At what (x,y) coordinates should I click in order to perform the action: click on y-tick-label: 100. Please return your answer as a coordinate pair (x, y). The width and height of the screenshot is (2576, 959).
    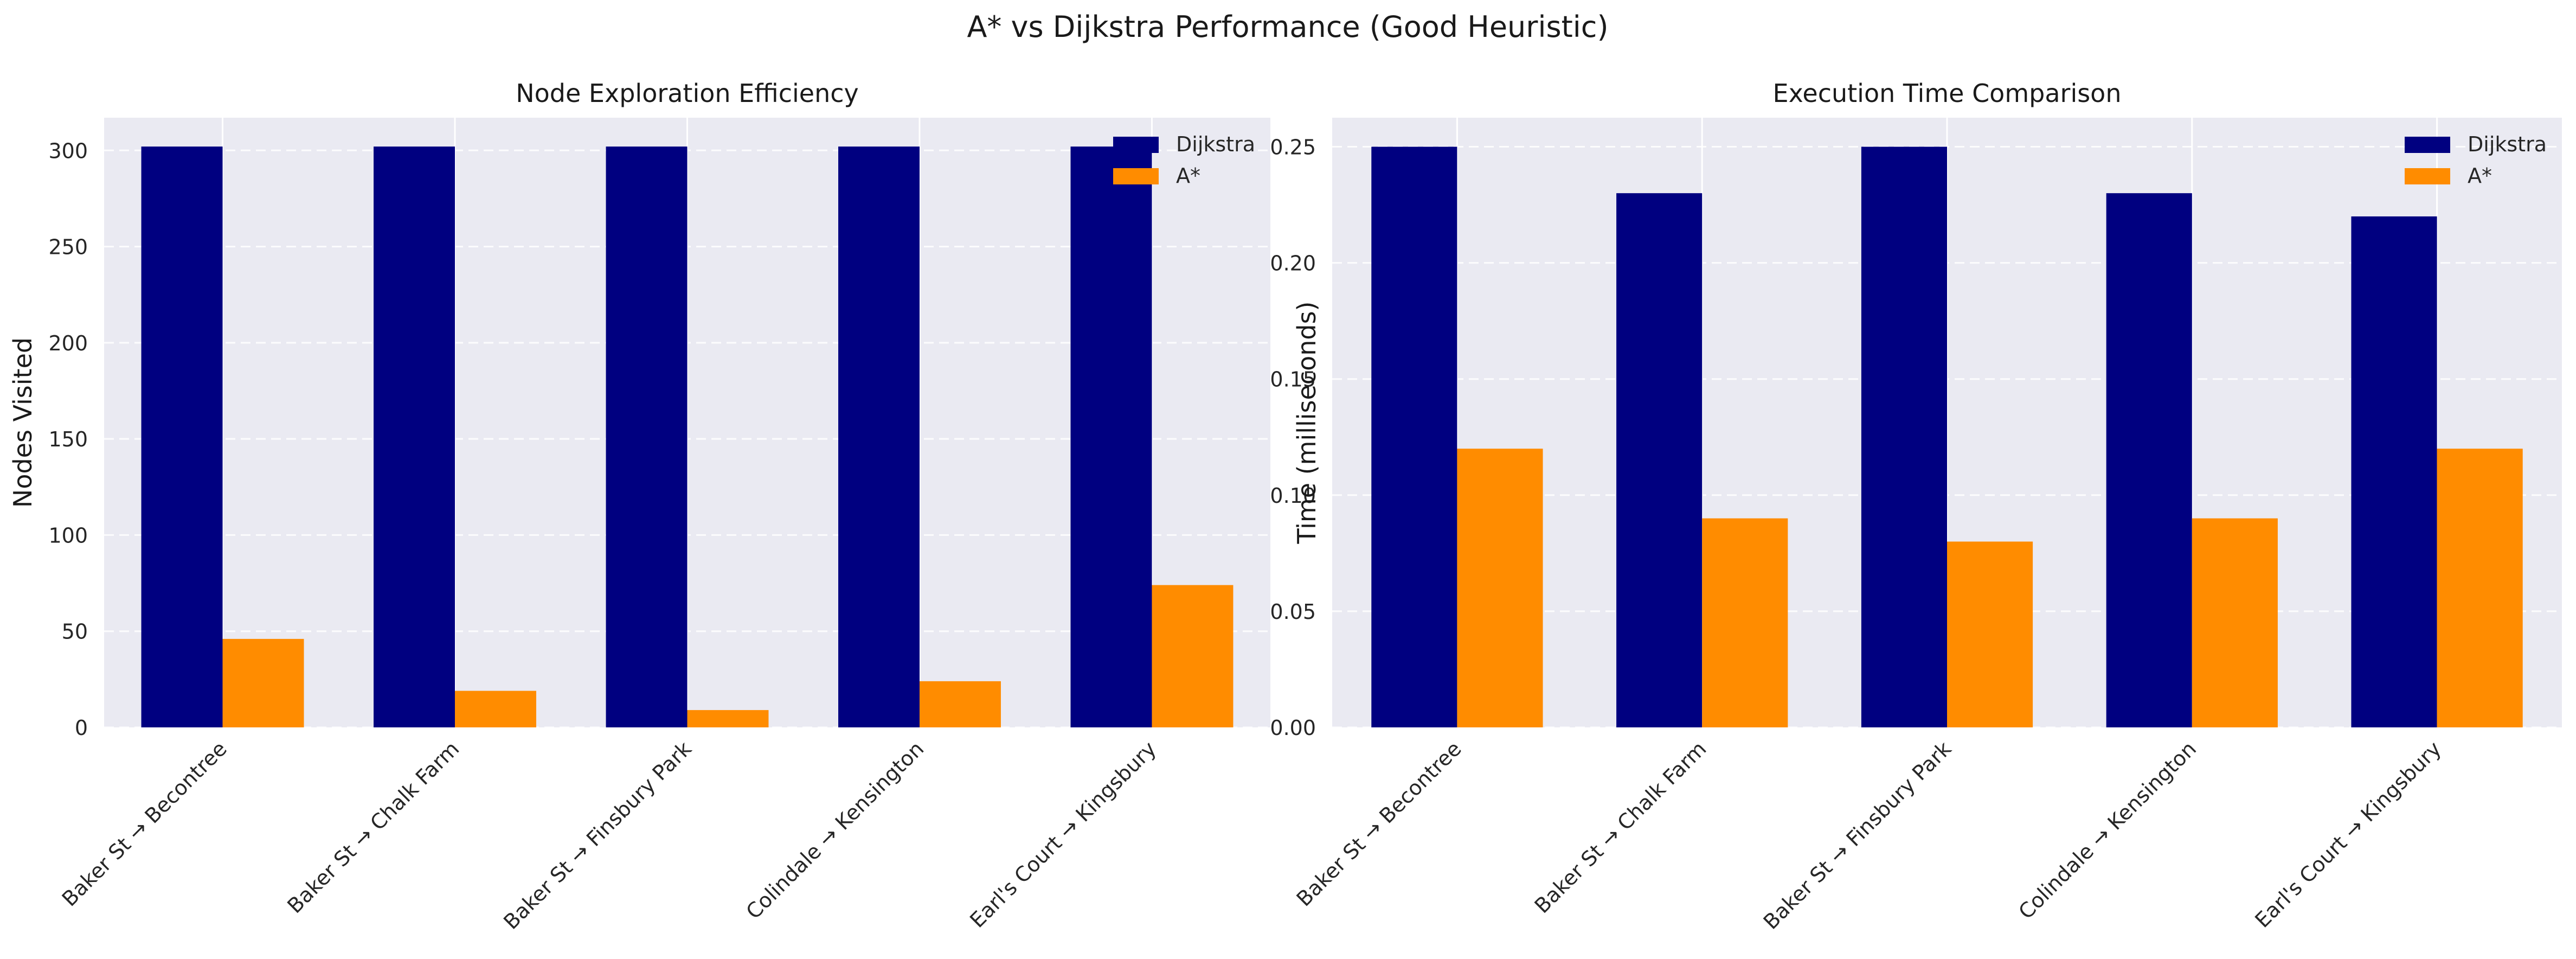
    Looking at the image, I should click on (68, 535).